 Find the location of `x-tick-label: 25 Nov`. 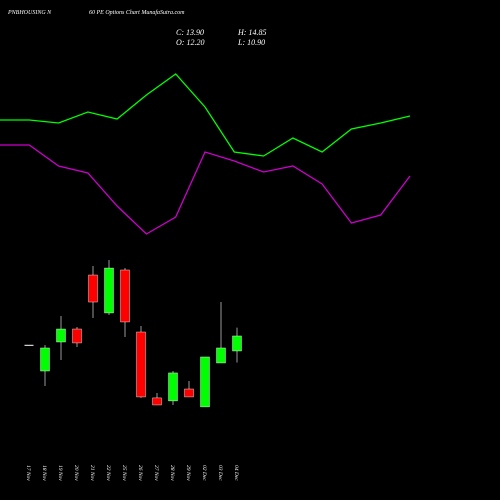

x-tick-label: 25 Nov is located at coordinates (124, 473).